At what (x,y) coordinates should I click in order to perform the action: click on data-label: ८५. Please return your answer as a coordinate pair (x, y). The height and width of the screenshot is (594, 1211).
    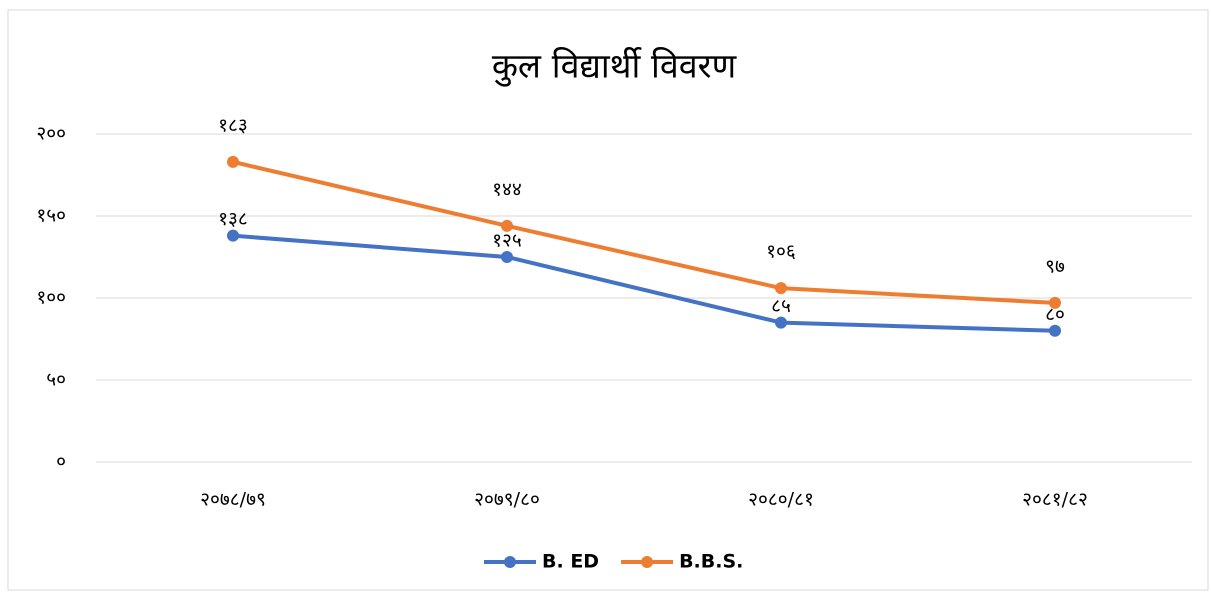
    Looking at the image, I should click on (781, 306).